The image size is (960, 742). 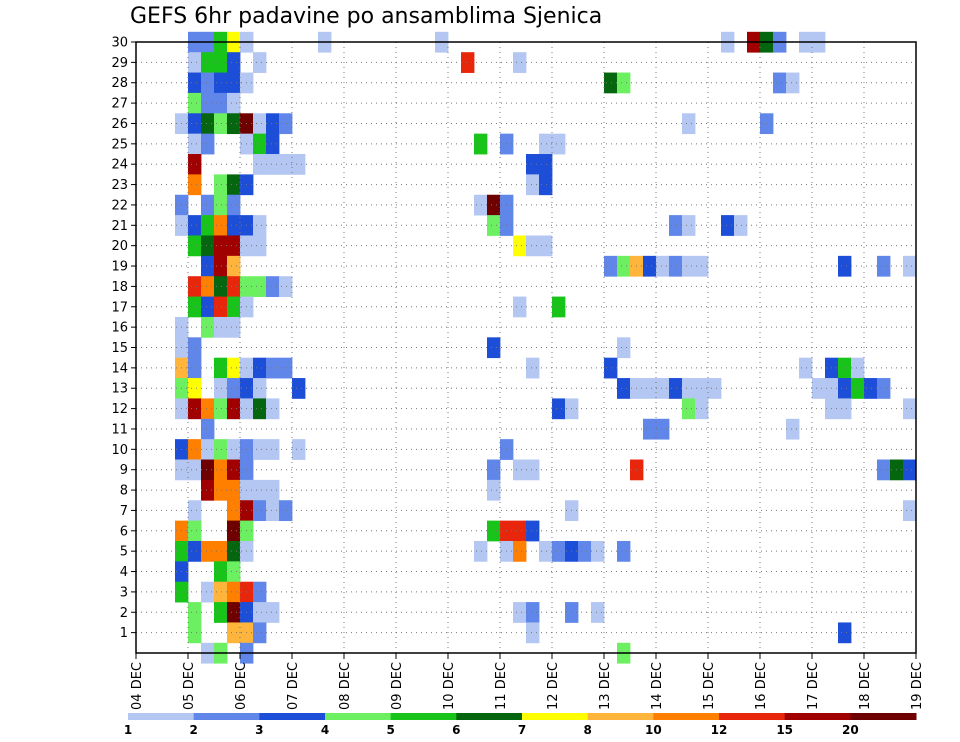 What do you see at coordinates (128, 730) in the screenshot?
I see `color-bar-label: 1` at bounding box center [128, 730].